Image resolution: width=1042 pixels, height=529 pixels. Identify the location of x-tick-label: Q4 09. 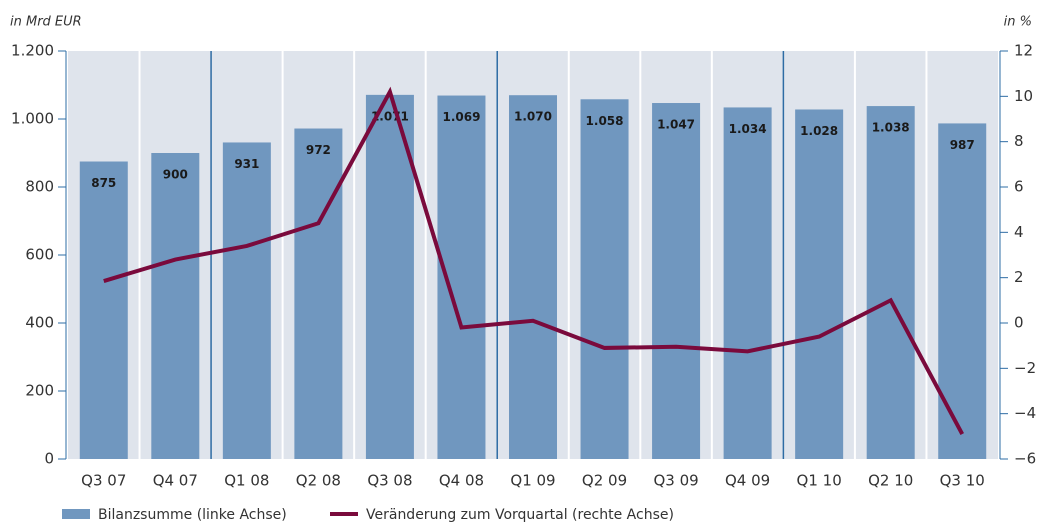
(747, 481).